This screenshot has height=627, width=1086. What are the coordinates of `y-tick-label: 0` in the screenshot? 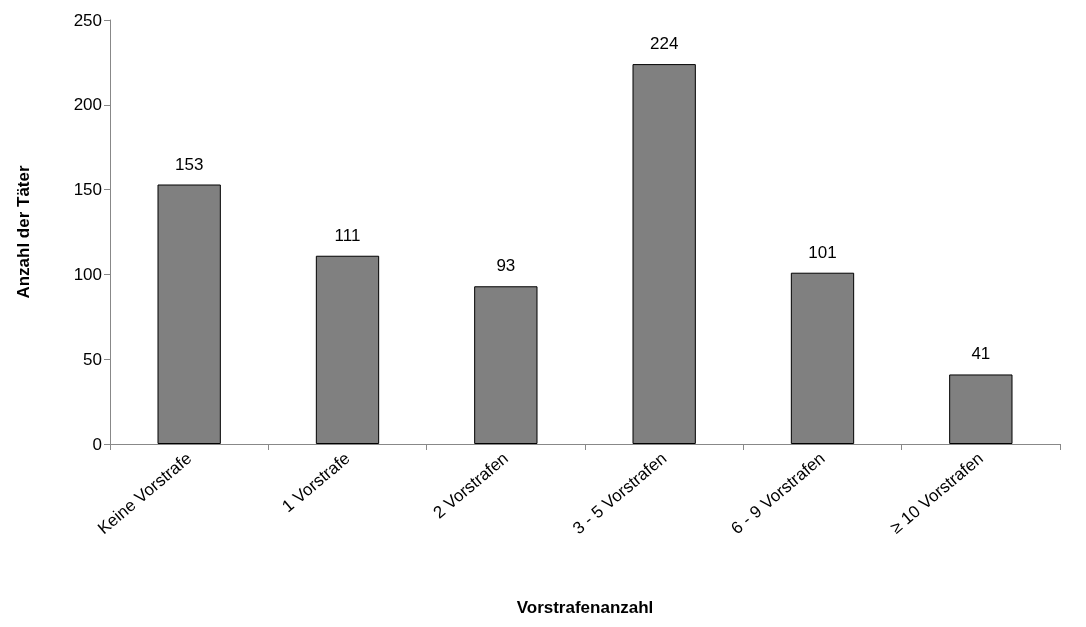 It's located at (97, 444).